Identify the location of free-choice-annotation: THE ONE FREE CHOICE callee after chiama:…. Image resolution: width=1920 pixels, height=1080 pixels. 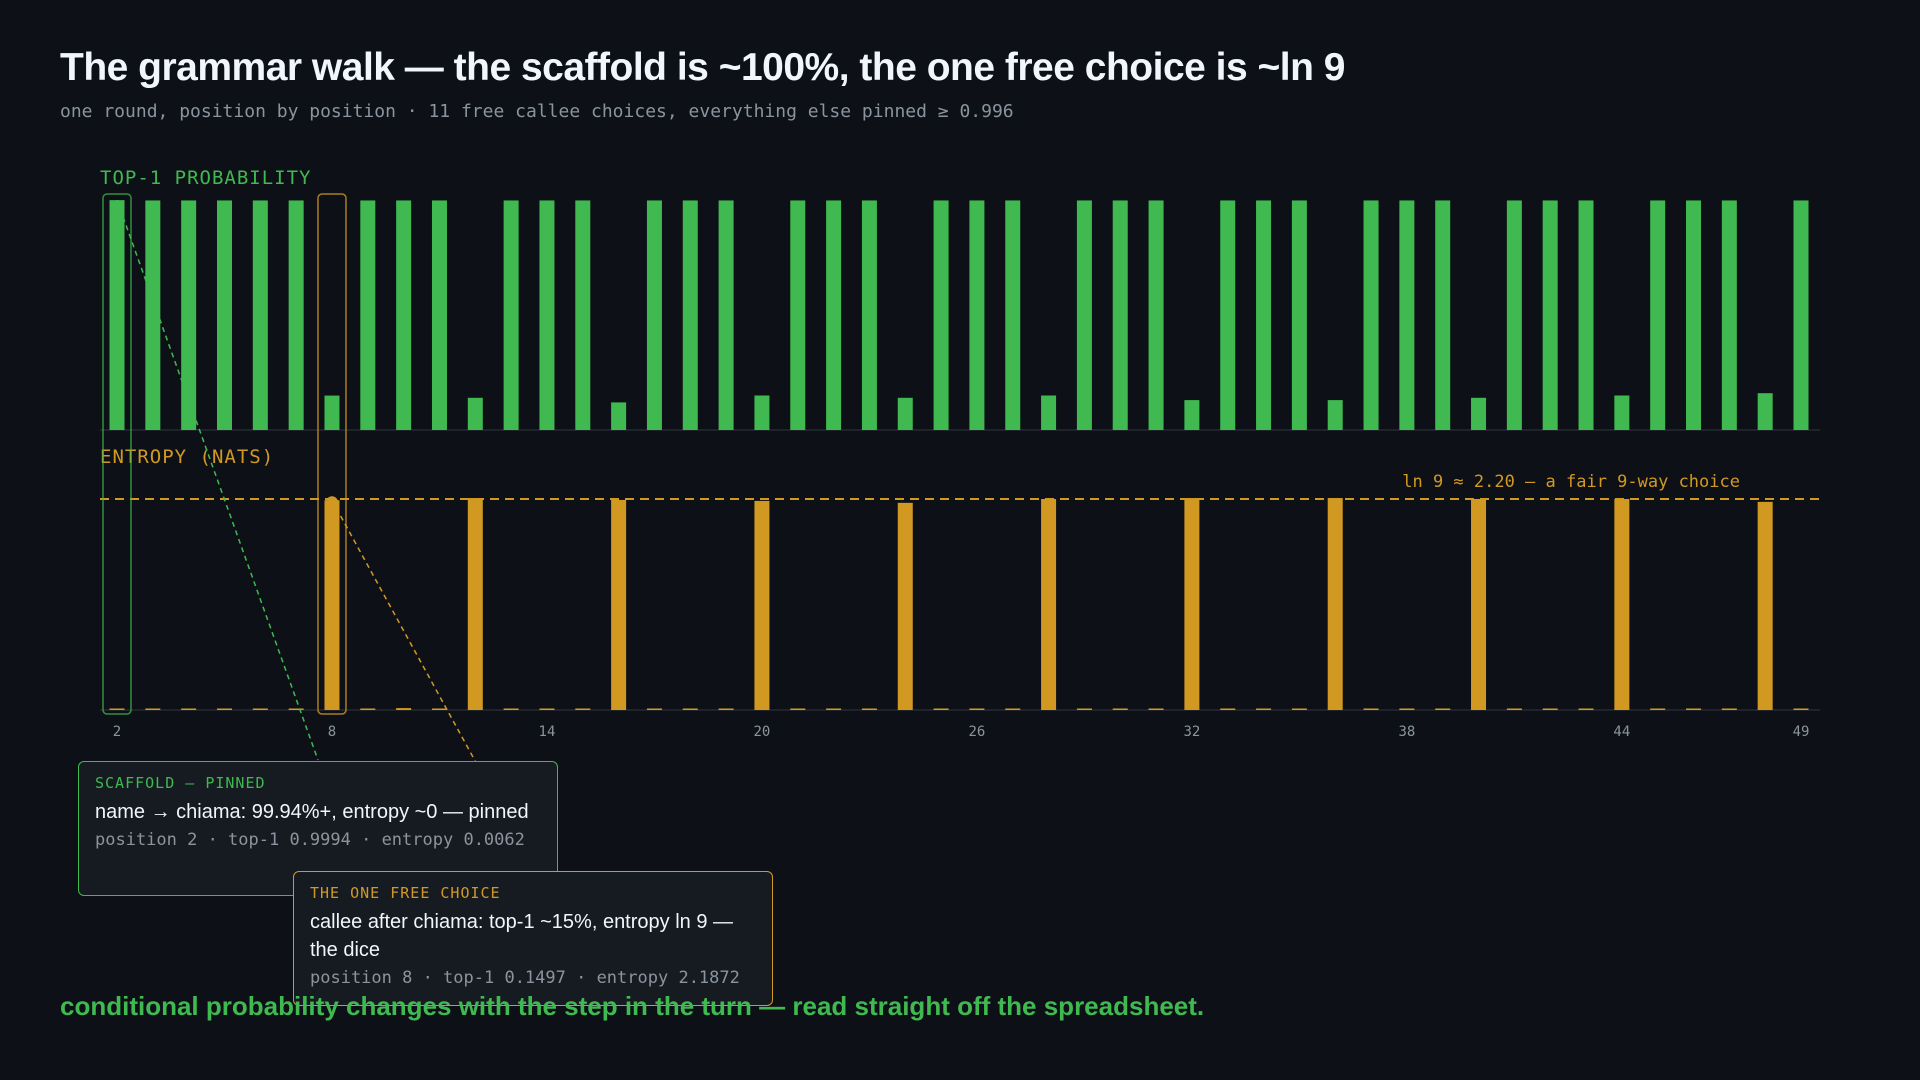
(533, 938).